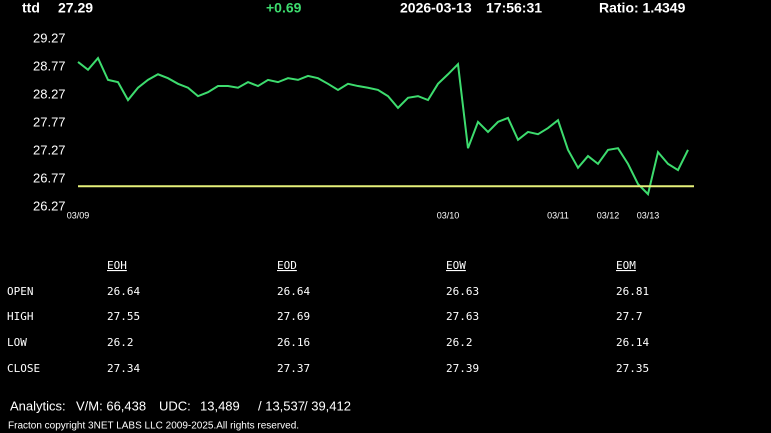 The width and height of the screenshot is (771, 433). What do you see at coordinates (558, 215) in the screenshot?
I see `x-tick-label: 03/11` at bounding box center [558, 215].